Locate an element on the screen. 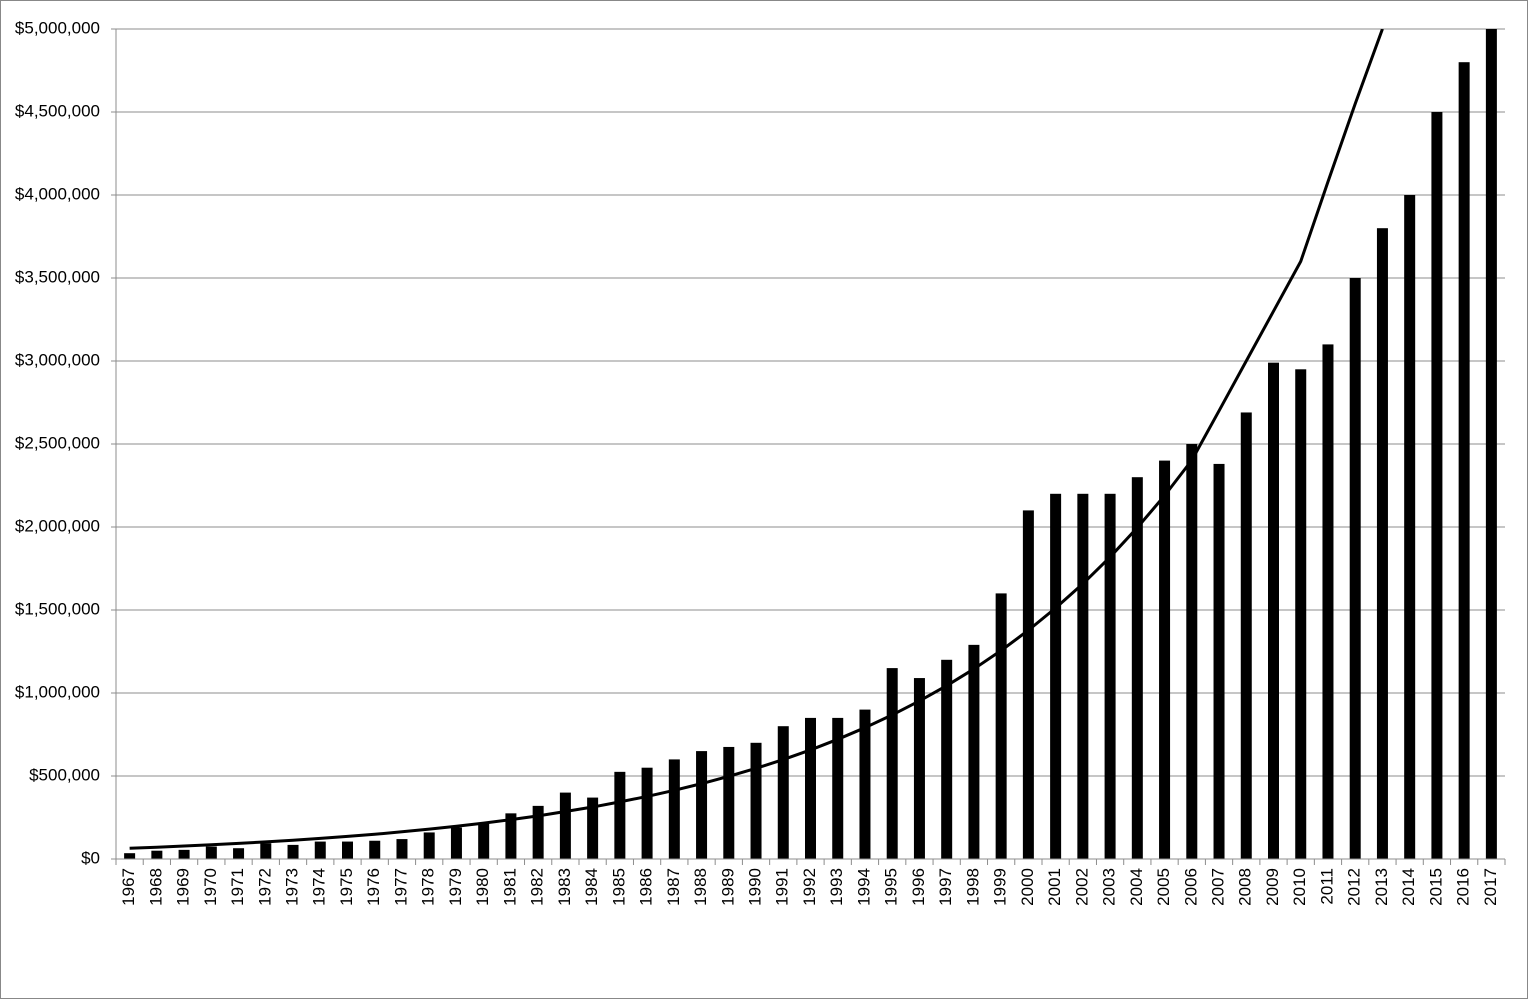 The height and width of the screenshot is (1004, 1528). x-tick-label: 2002 is located at coordinates (1081, 887).